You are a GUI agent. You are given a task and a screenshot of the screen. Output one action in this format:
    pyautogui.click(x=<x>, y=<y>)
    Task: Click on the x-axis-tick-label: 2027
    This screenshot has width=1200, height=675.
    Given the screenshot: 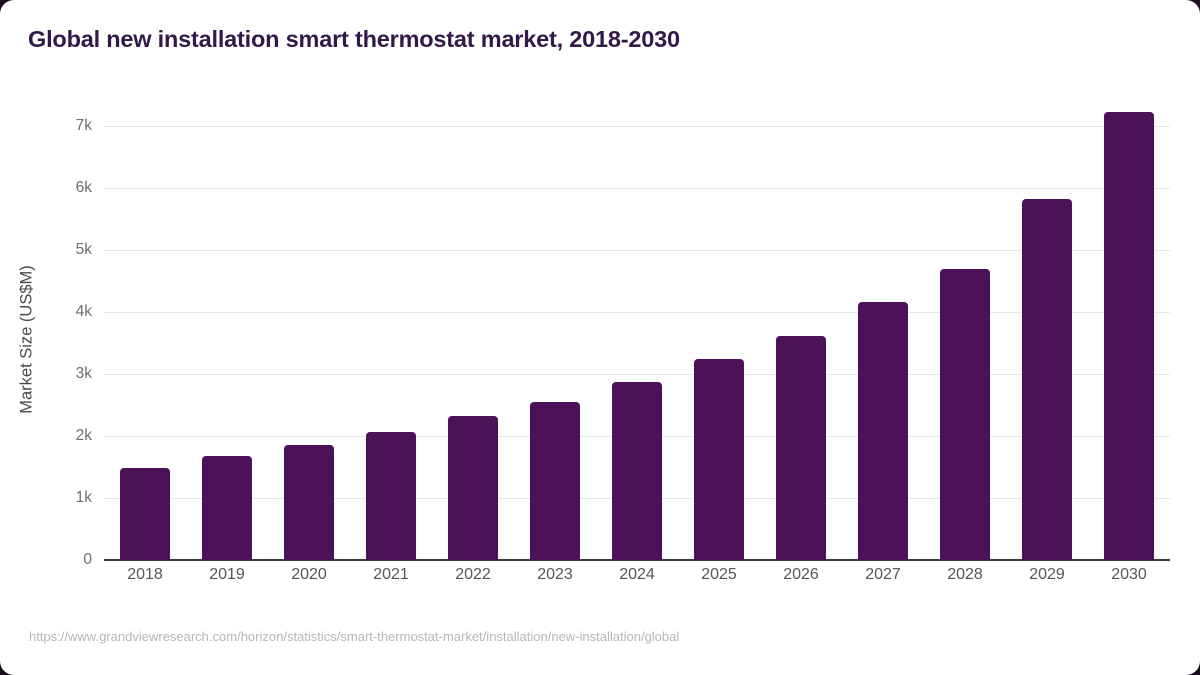 What is the action you would take?
    pyautogui.click(x=883, y=574)
    